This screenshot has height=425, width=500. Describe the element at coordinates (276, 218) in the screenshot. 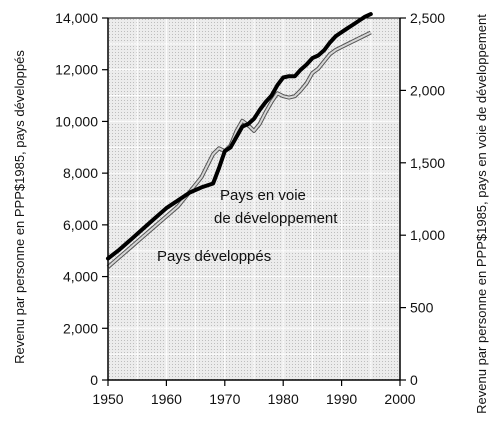

I see `annotation-developing-line2: de développement` at that location.